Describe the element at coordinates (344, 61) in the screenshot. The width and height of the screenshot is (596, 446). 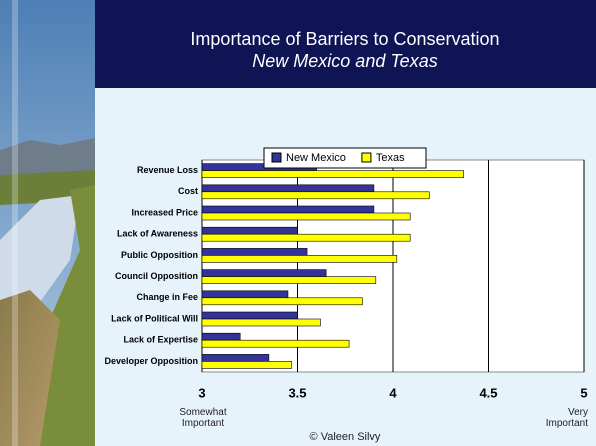
I see `slide-subtitle: New Mexico and Texas` at that location.